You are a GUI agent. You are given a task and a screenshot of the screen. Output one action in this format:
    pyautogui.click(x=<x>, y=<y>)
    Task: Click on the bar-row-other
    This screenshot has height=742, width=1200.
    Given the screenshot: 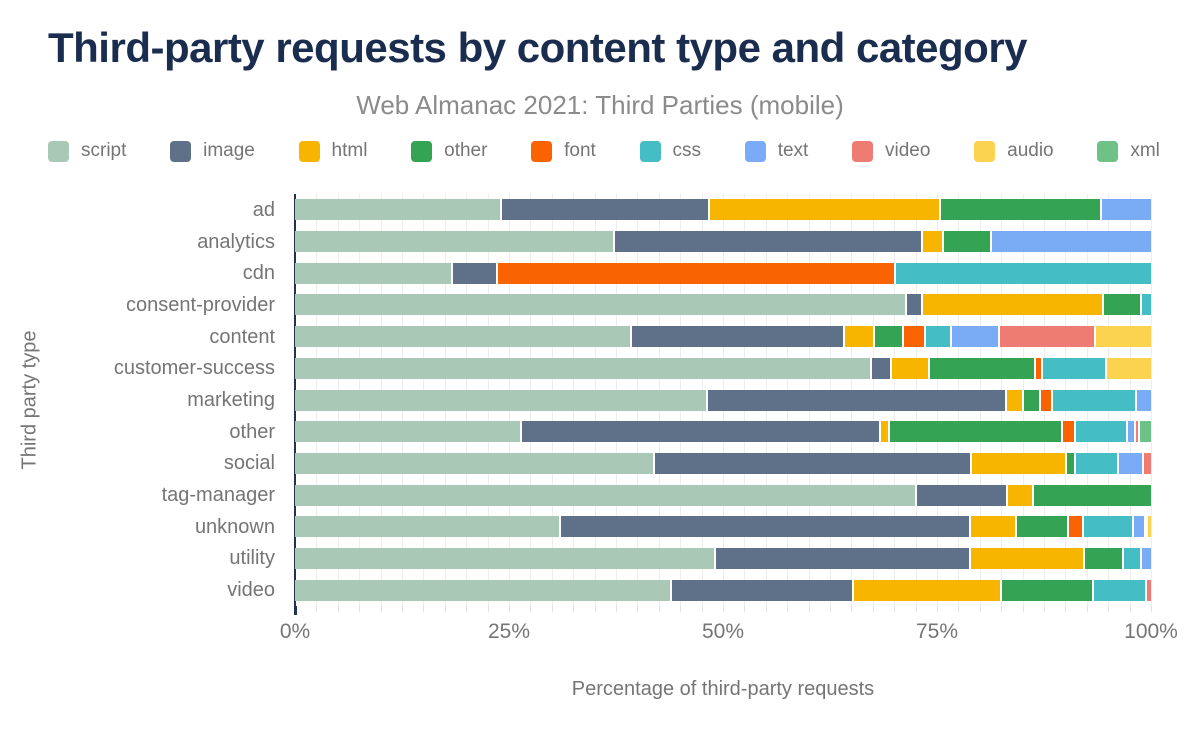 What is the action you would take?
    pyautogui.click(x=723, y=432)
    